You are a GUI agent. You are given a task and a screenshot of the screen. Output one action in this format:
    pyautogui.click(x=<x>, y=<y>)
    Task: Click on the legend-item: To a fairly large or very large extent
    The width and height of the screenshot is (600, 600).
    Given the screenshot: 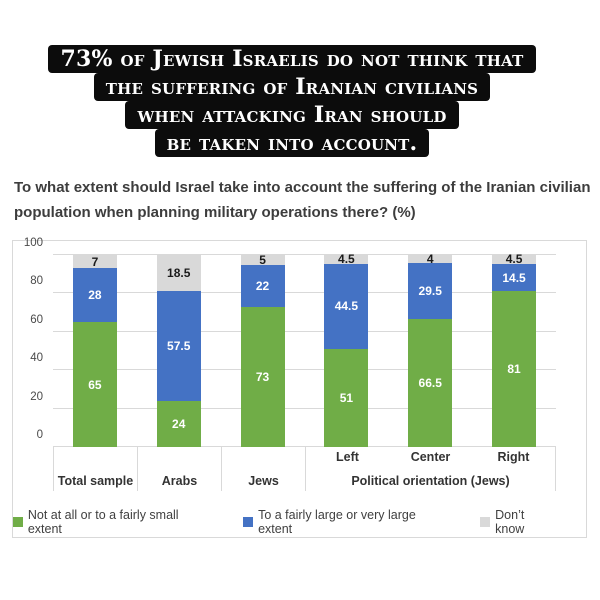 What is the action you would take?
    pyautogui.click(x=346, y=522)
    